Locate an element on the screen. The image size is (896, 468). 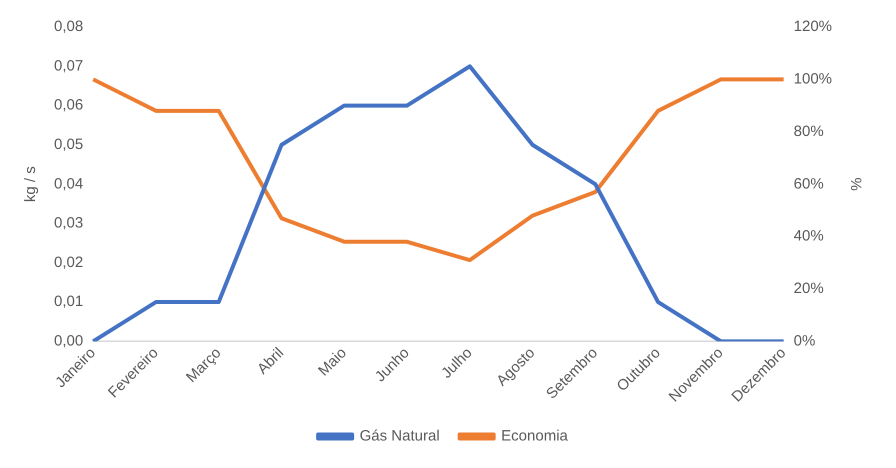
y2-tick-label: 40% is located at coordinates (809, 236).